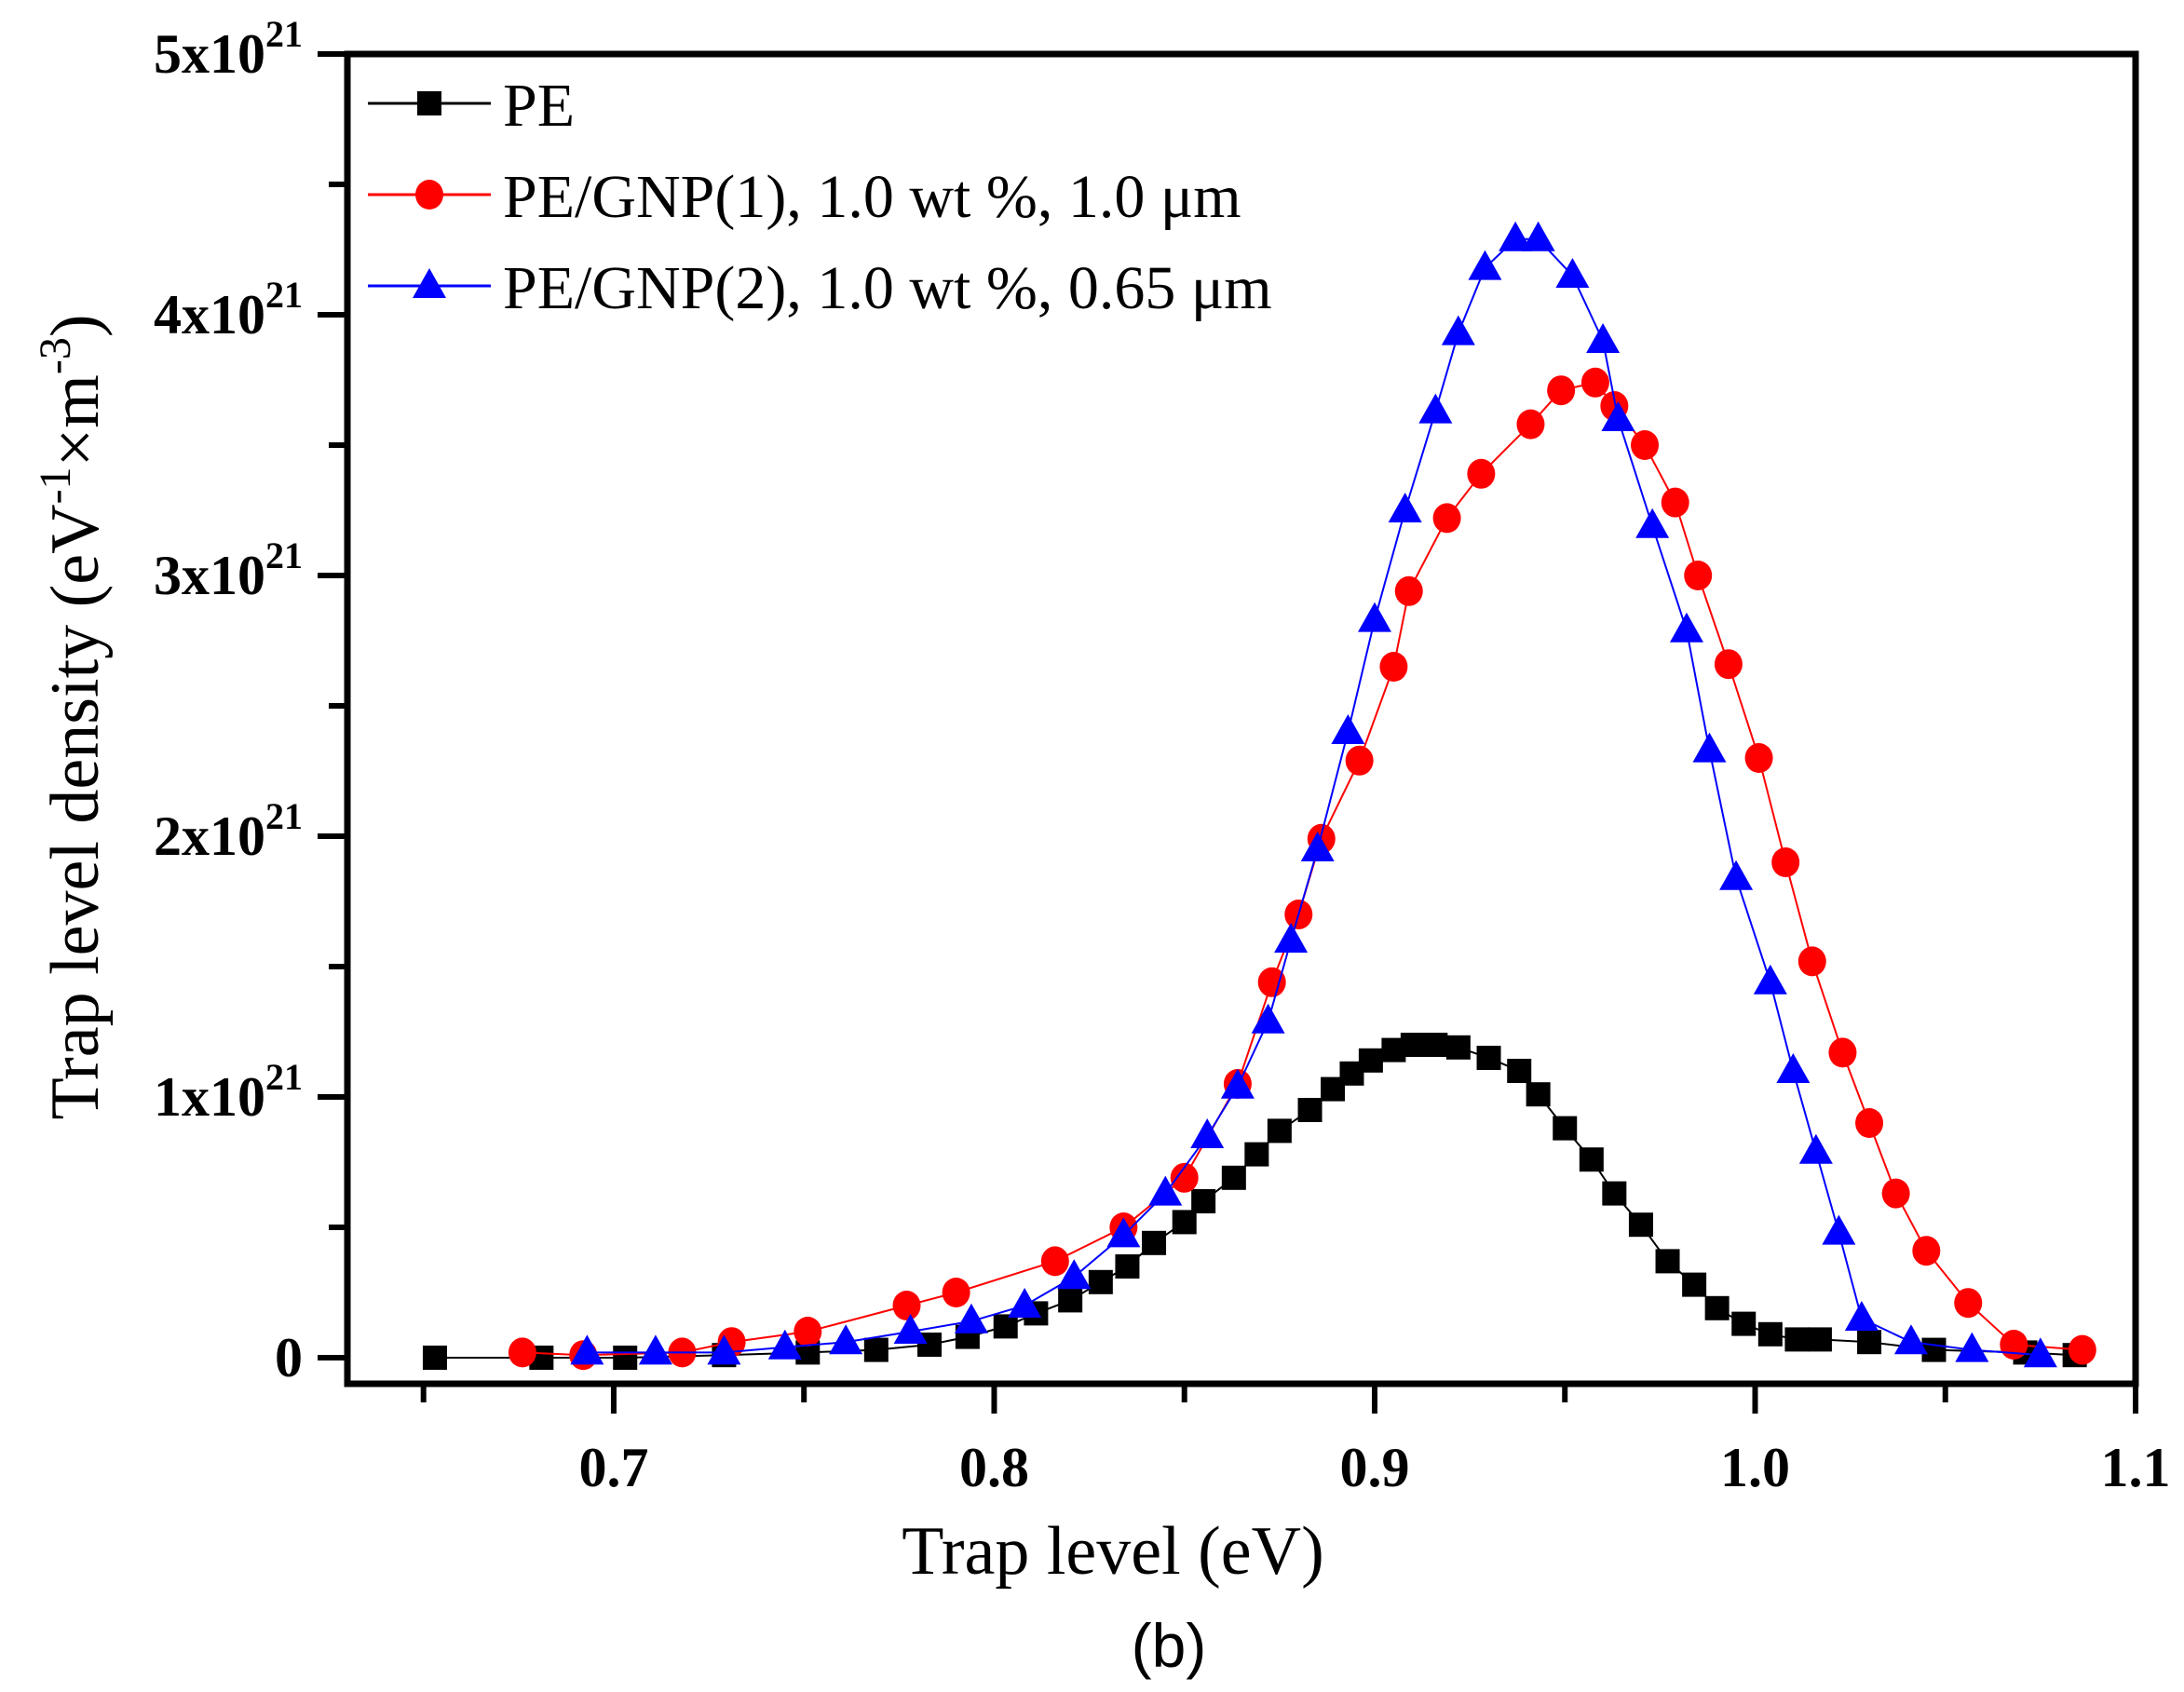 The height and width of the screenshot is (1692, 2184). What do you see at coordinates (471, 106) in the screenshot?
I see `legend-item: PE` at bounding box center [471, 106].